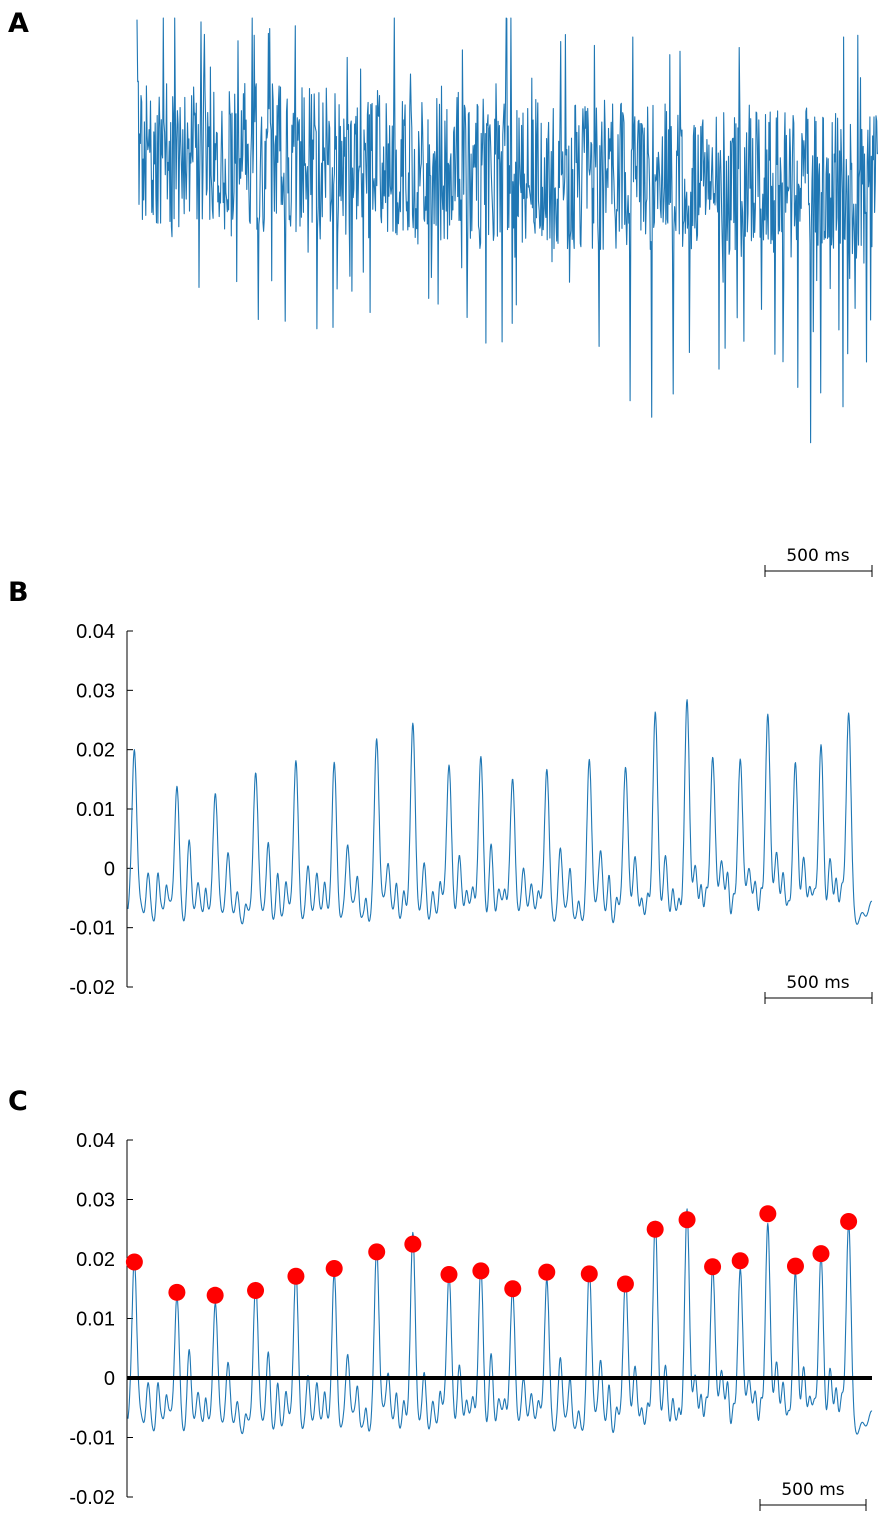 This screenshot has height=1517, width=878. Describe the element at coordinates (491, 1254) in the screenshot. I see `panel-c-peak-markers` at that location.